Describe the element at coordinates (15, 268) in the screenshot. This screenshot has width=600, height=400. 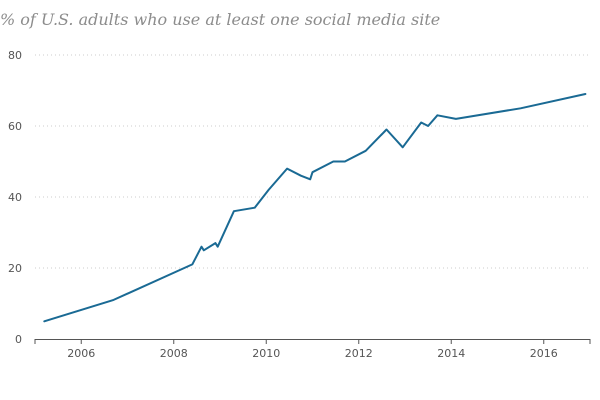
I see `y-tick-label-20: 20` at that location.